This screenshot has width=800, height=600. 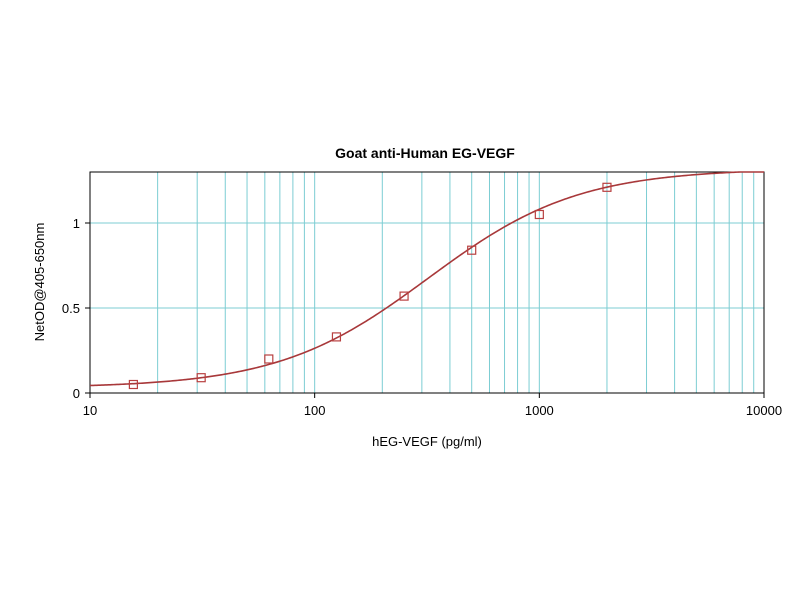 I want to click on x-tick-label: 10000, so click(x=764, y=410).